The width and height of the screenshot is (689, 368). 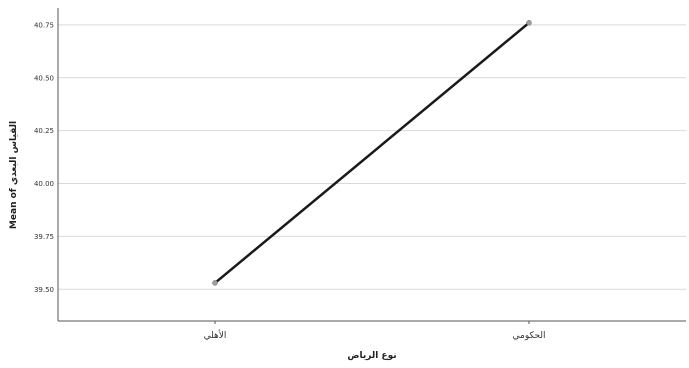 I want to click on y-tick-label: 39.50, so click(x=44, y=290).